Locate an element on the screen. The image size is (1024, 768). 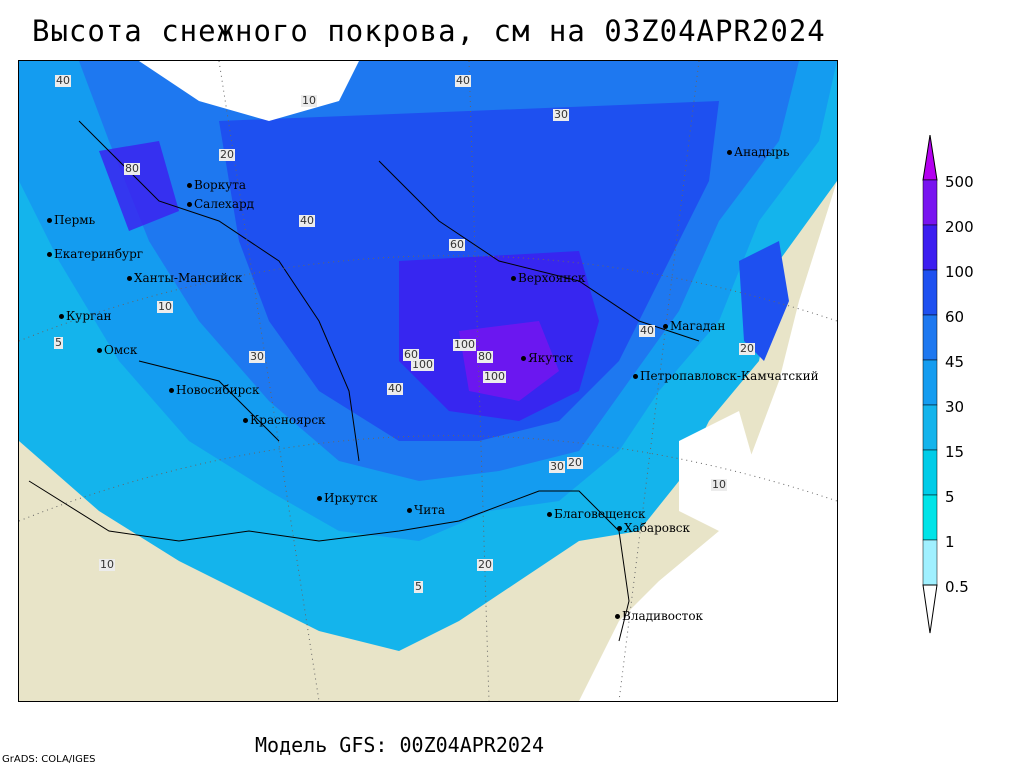
grads-credit: GrADS: COLA/IGES is located at coordinates (49, 759).